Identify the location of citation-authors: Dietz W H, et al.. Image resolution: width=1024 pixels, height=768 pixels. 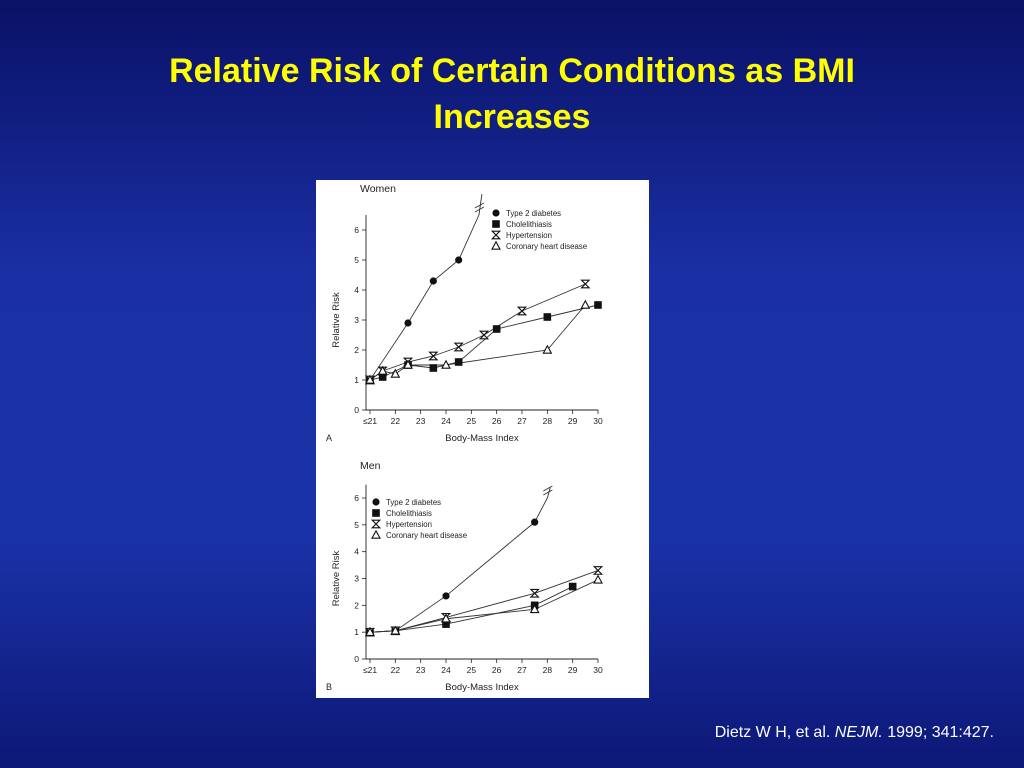
(774, 732).